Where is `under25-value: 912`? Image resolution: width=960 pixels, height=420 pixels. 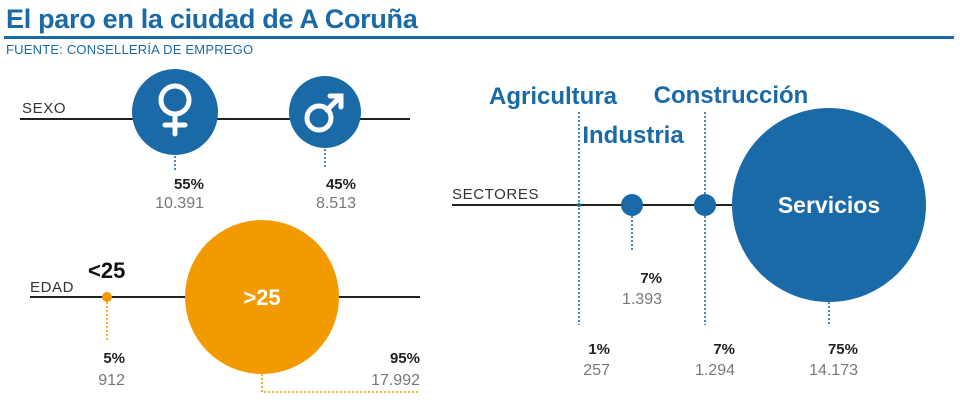 under25-value: 912 is located at coordinates (111, 380).